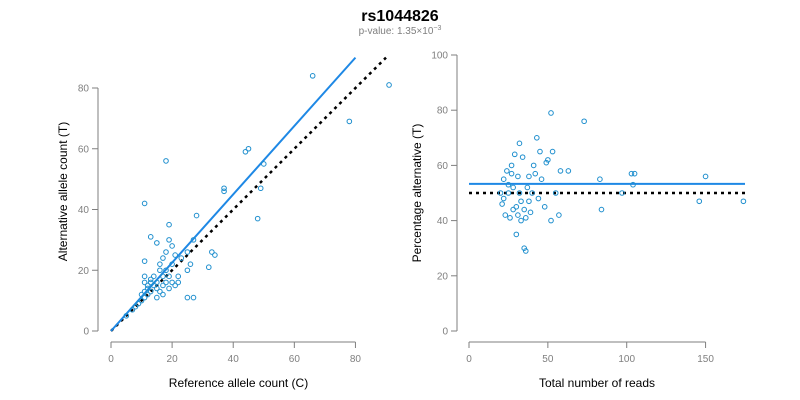  I want to click on y-tick-label: 0, so click(445, 332).